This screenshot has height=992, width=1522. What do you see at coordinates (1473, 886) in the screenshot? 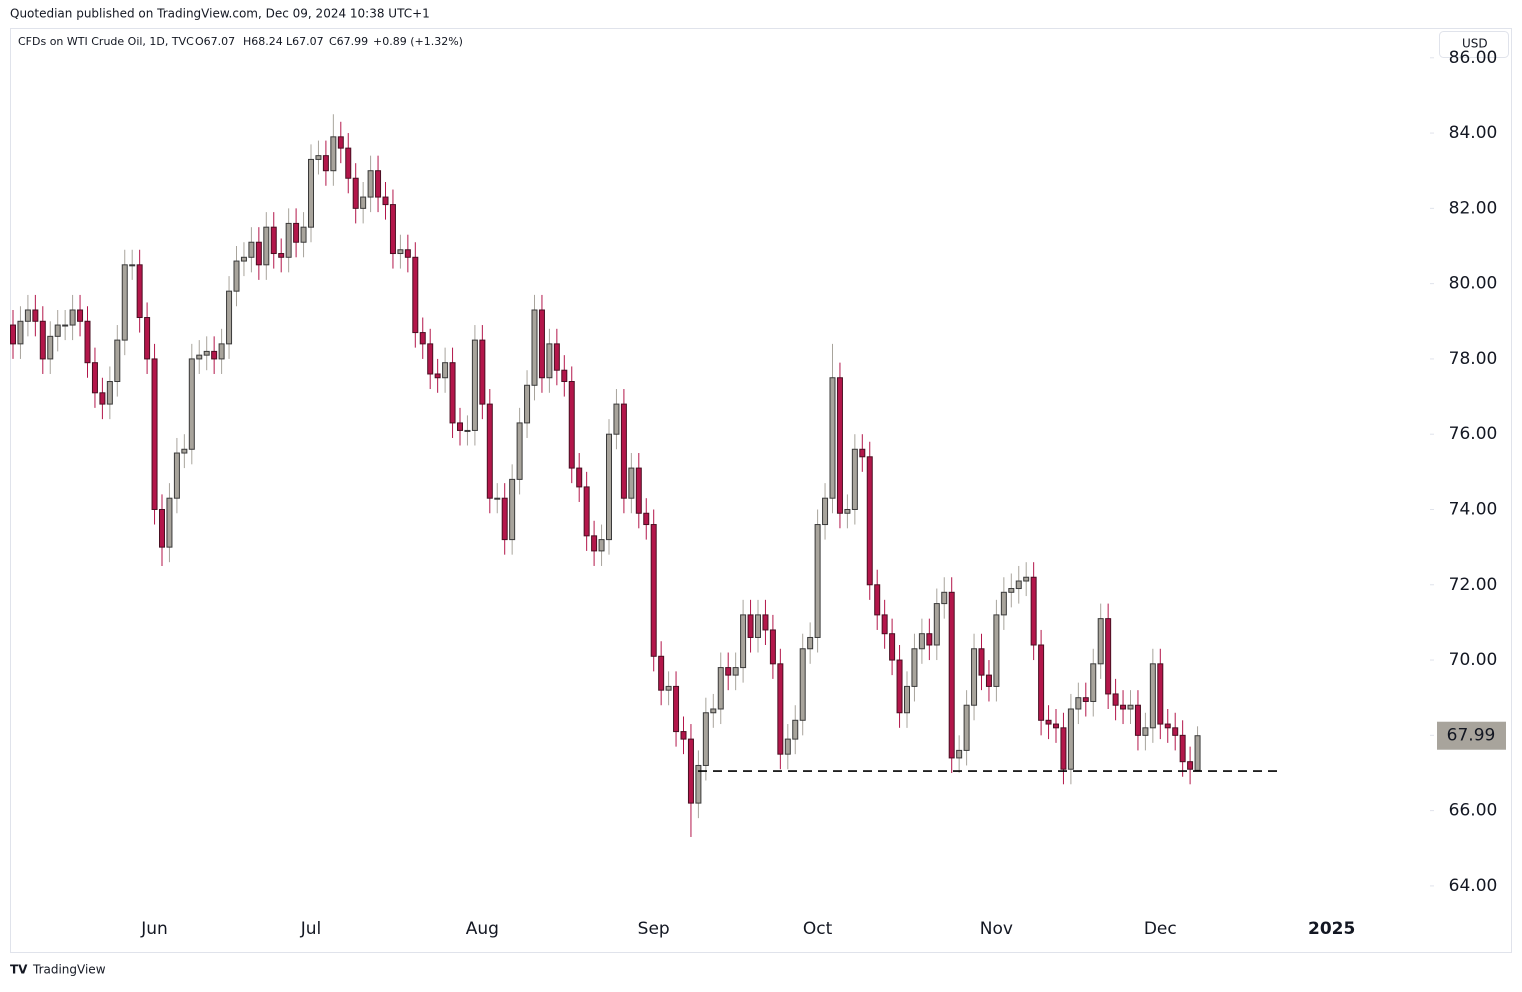
I see `y-tick-label: 64.00` at bounding box center [1473, 886].